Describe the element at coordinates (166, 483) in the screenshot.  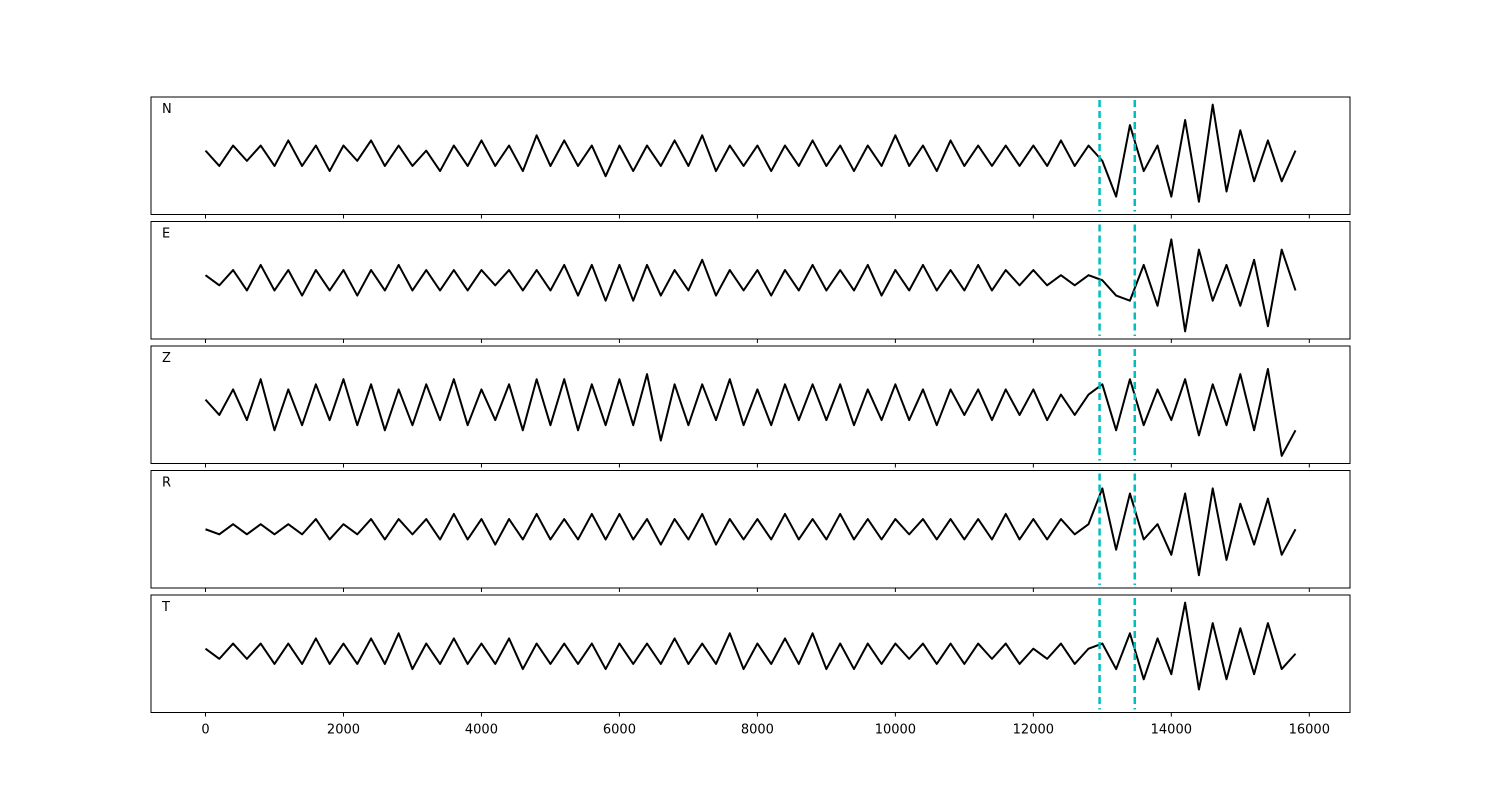
I see `panel-label: R` at that location.